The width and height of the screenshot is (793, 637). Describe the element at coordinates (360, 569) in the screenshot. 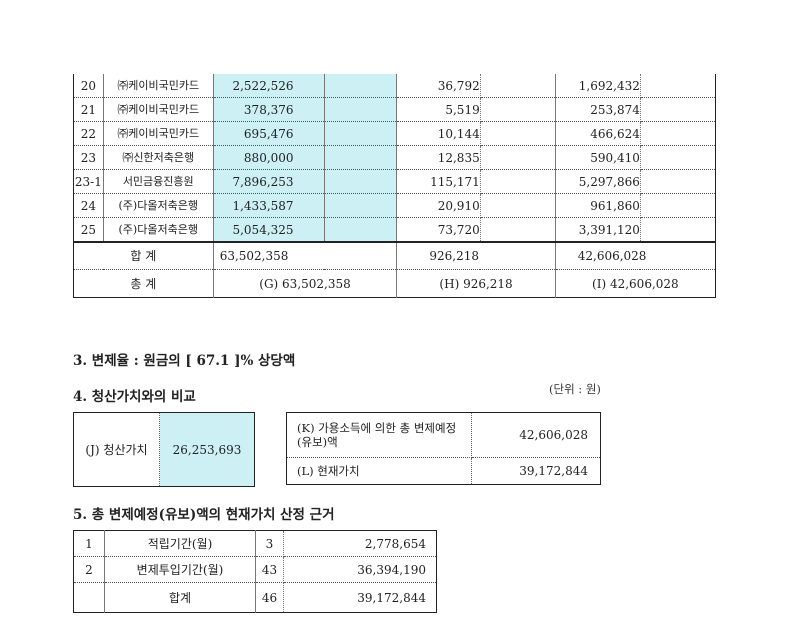

I see `basis-amount: 36,394,190` at that location.